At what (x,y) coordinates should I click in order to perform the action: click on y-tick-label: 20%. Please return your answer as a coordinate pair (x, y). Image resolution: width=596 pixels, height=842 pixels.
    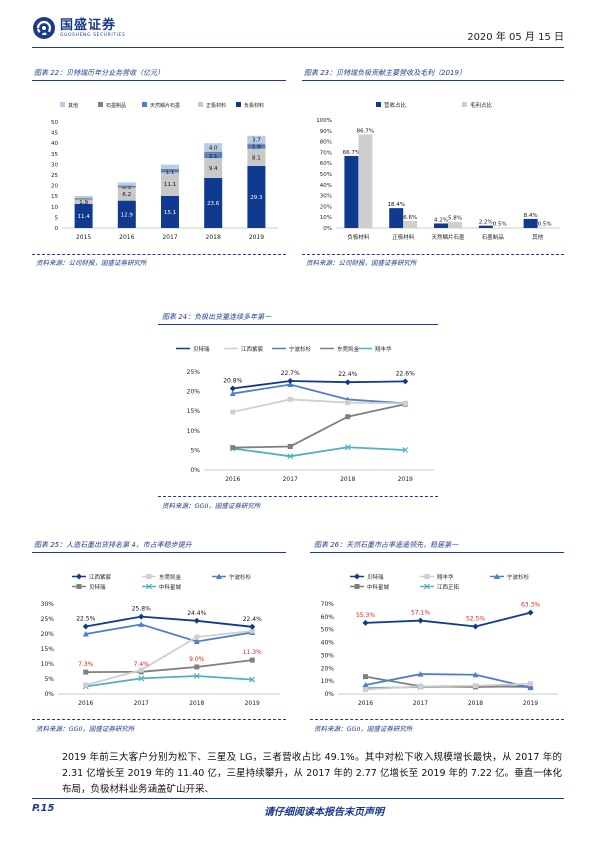
    Looking at the image, I should click on (326, 207).